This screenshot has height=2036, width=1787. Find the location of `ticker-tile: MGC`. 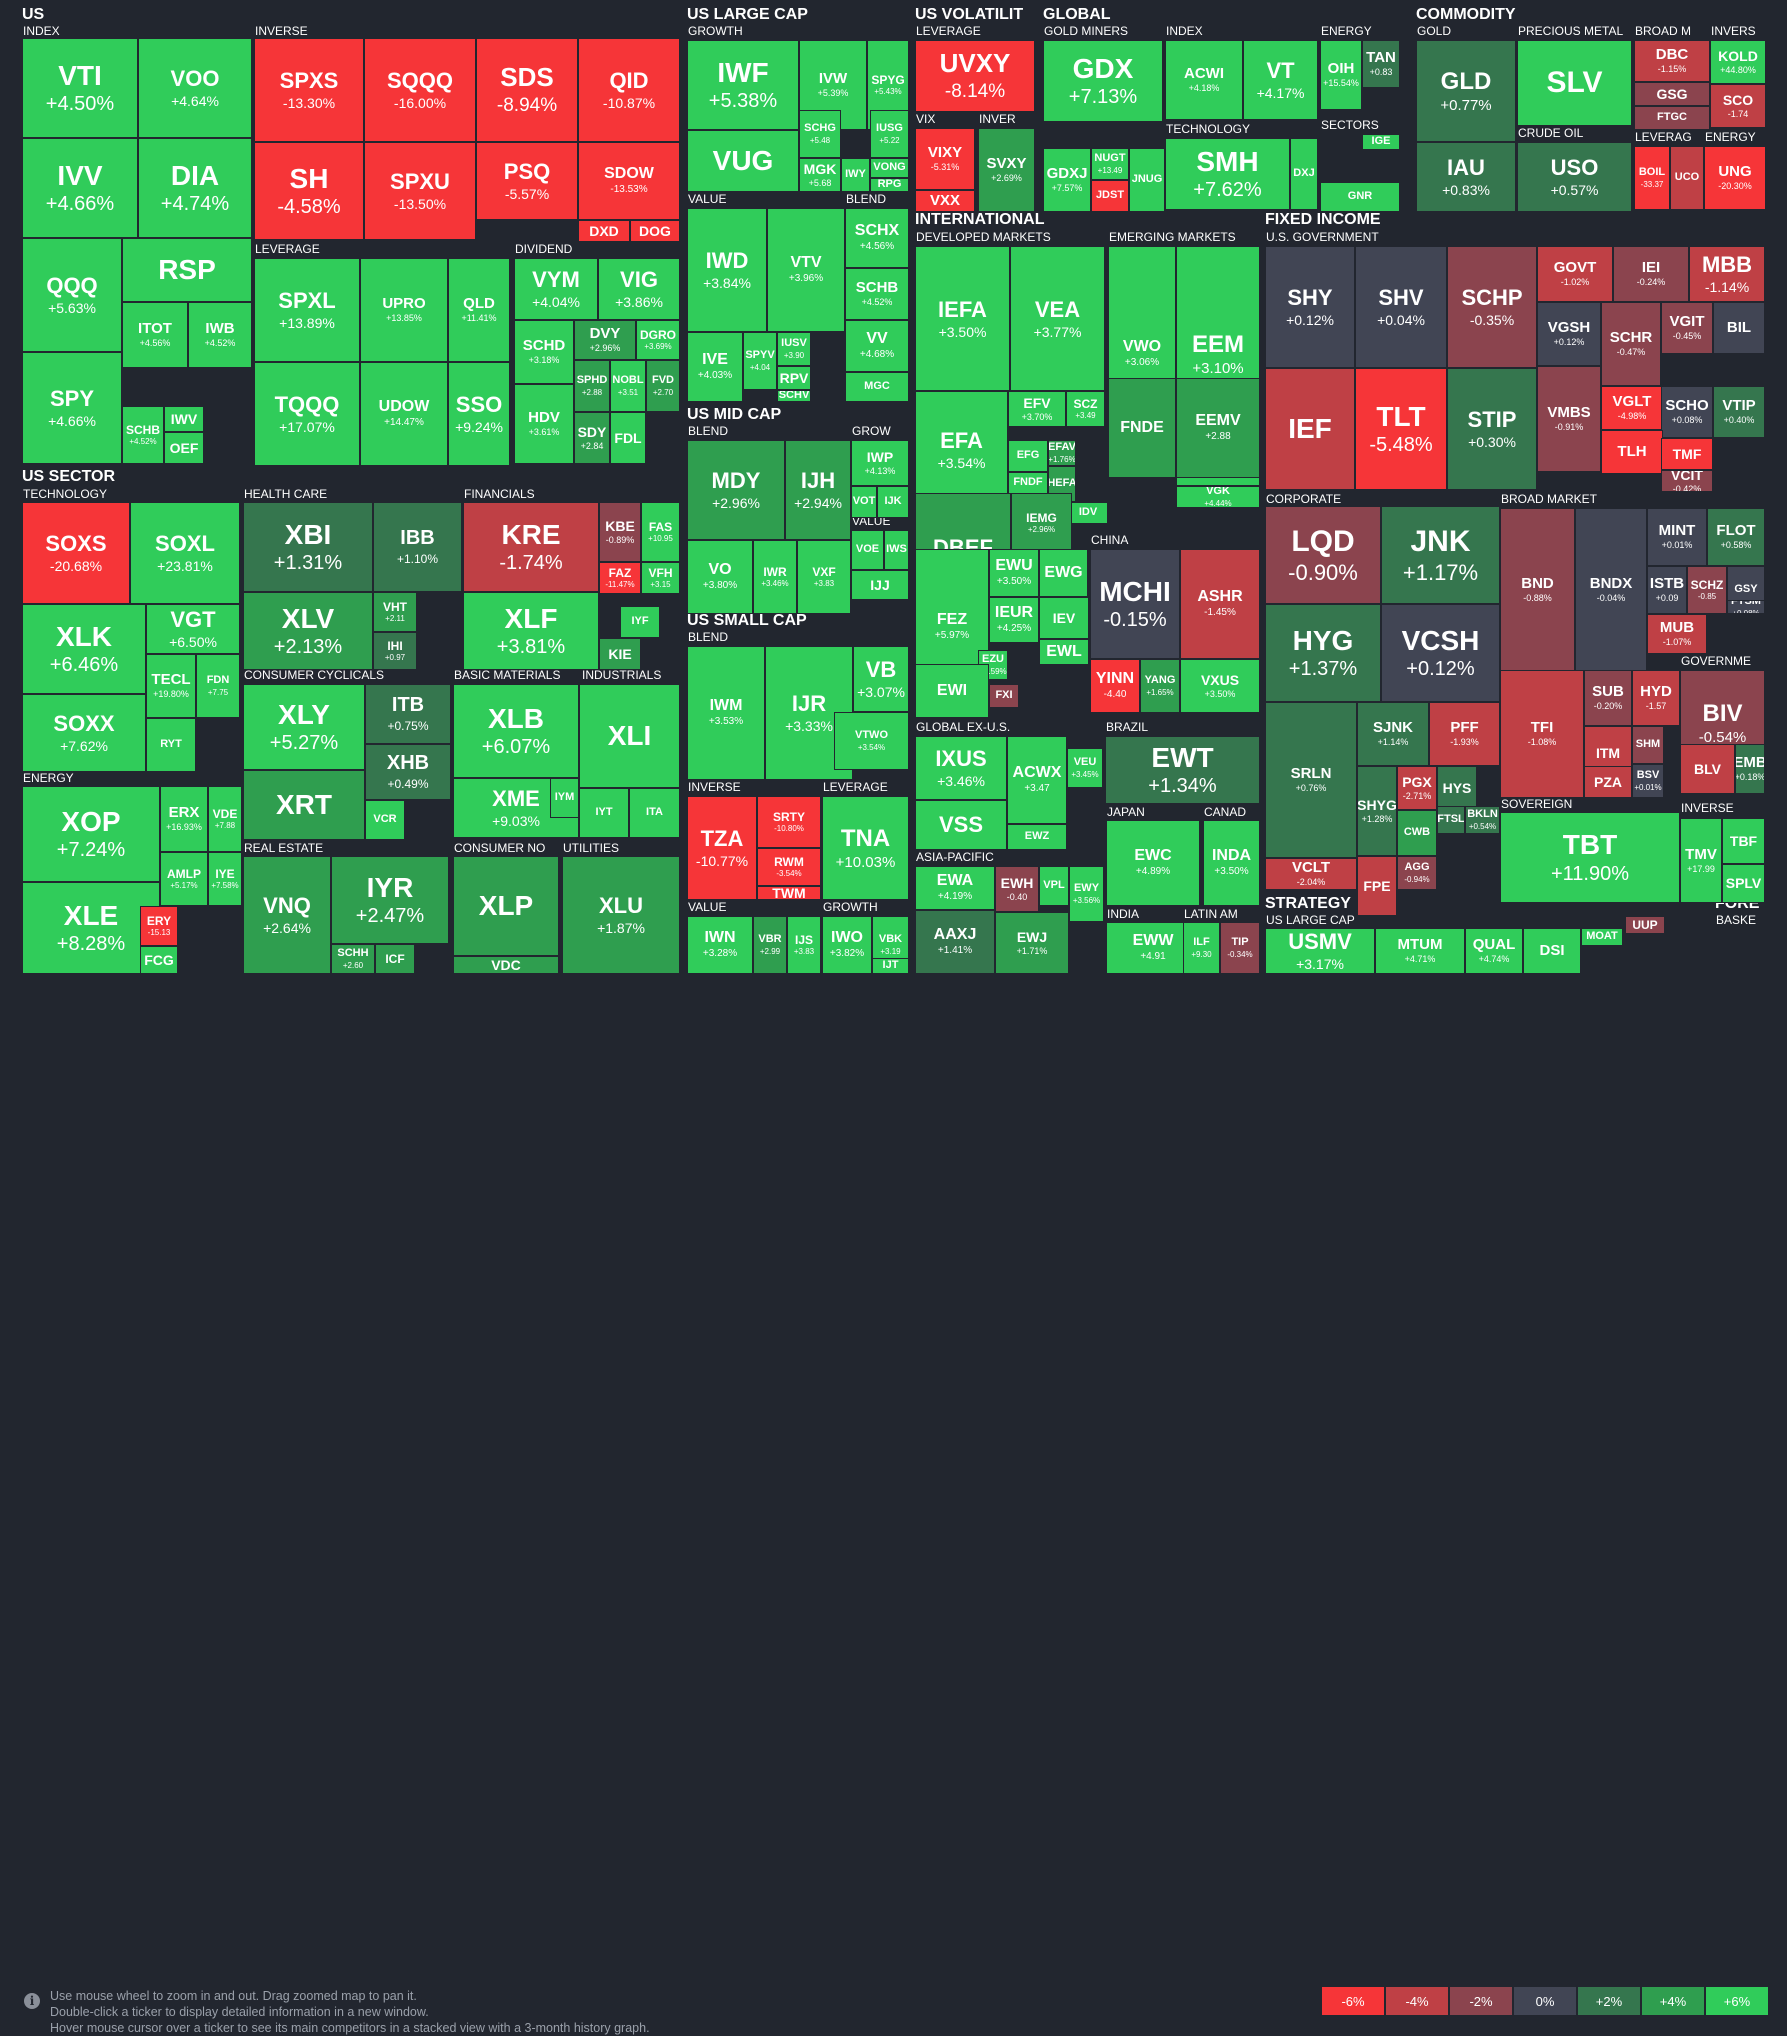

ticker-tile: MGC is located at coordinates (877, 387).